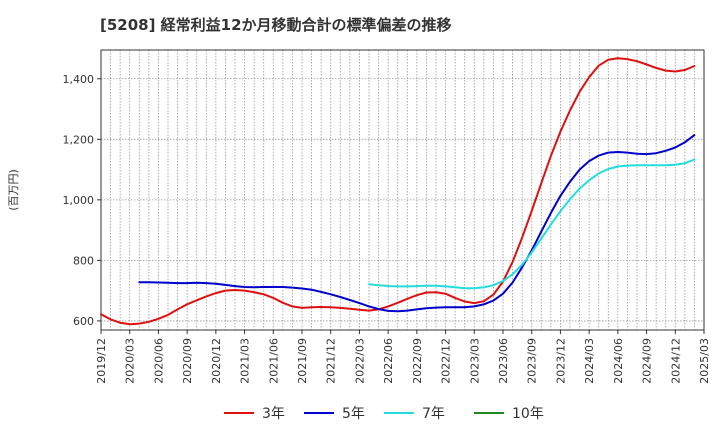 The height and width of the screenshot is (440, 720). I want to click on x-tick-label: 2023/12, so click(560, 361).